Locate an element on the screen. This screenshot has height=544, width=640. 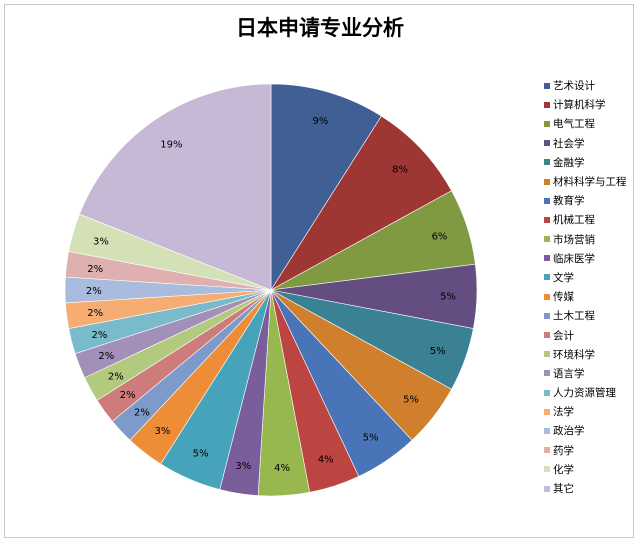
legend-item: 其它 is located at coordinates (590, 488).